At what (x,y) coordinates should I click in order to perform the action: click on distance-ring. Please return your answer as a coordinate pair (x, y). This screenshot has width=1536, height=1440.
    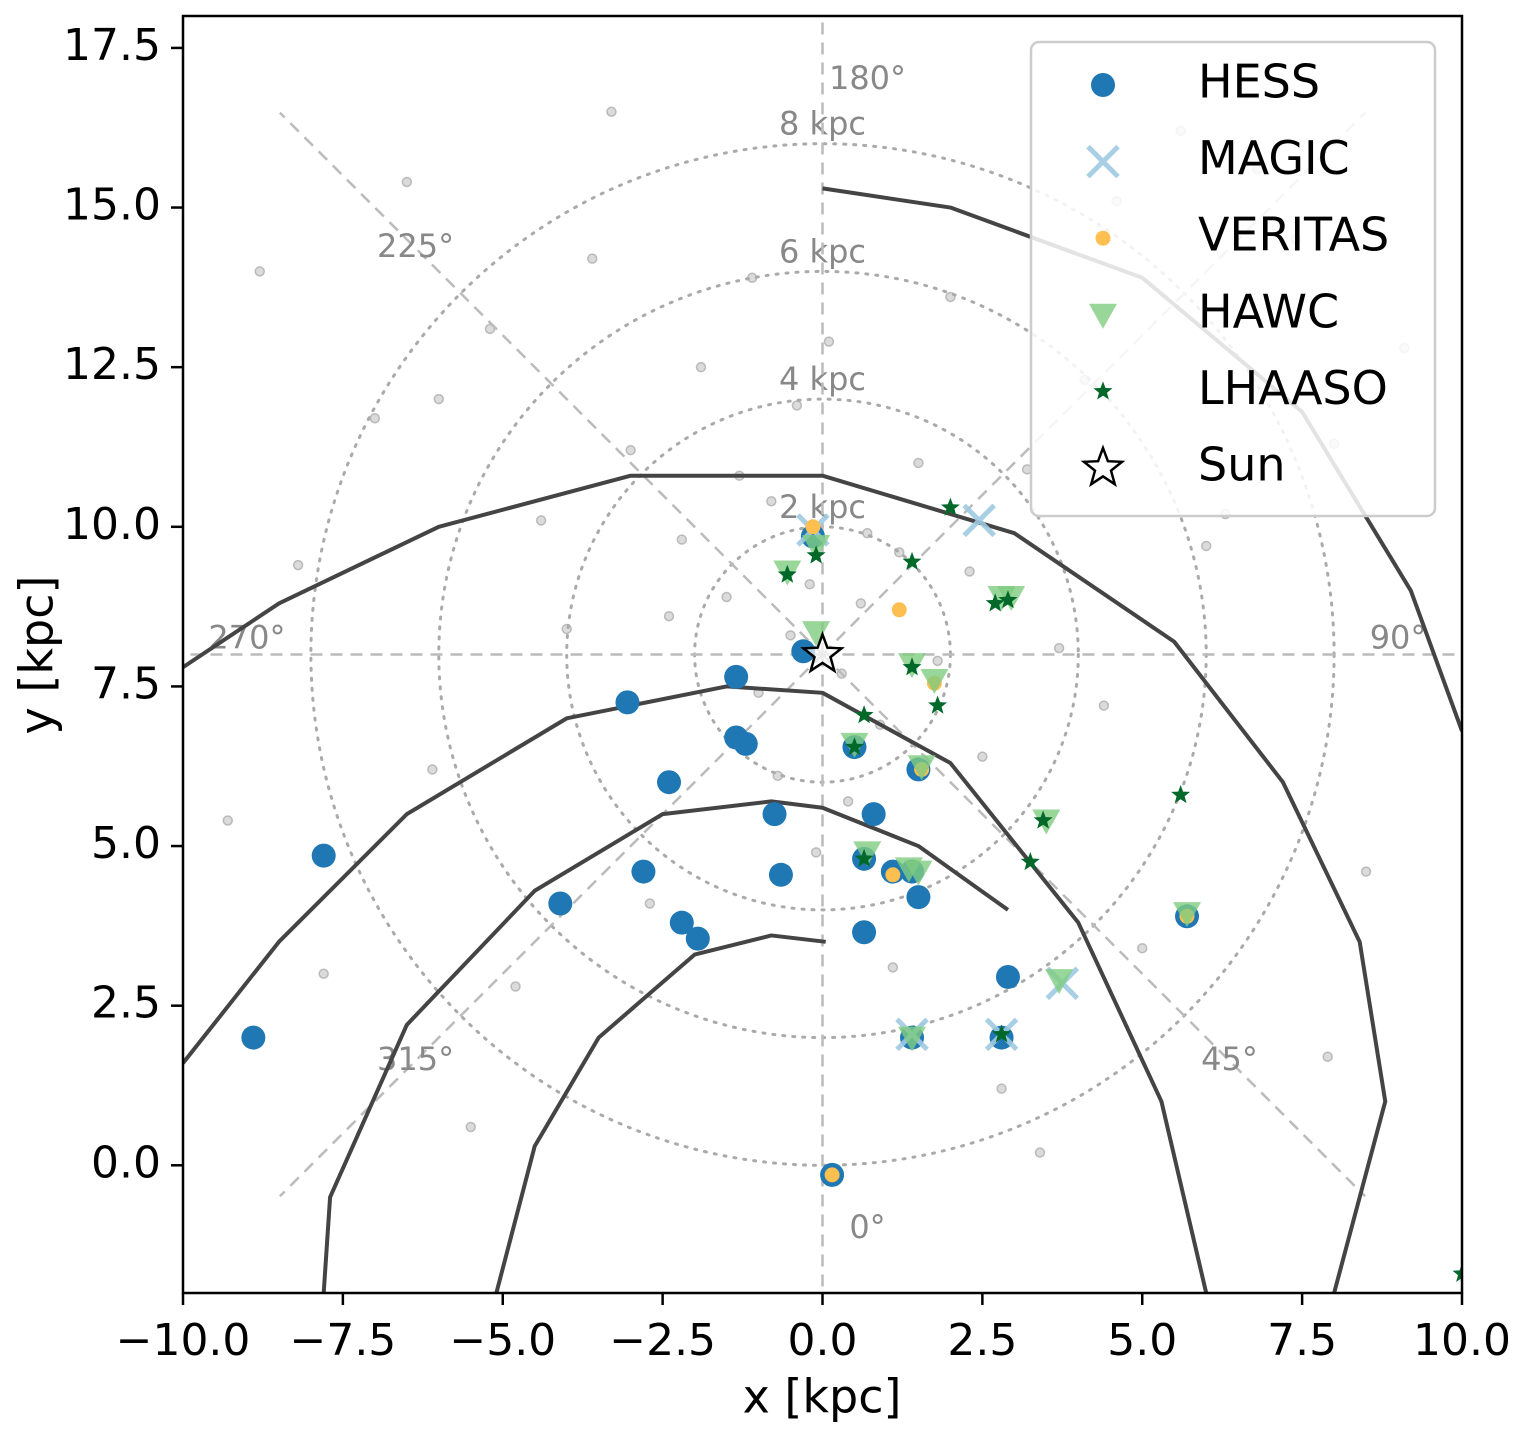
    Looking at the image, I should click on (822, 654).